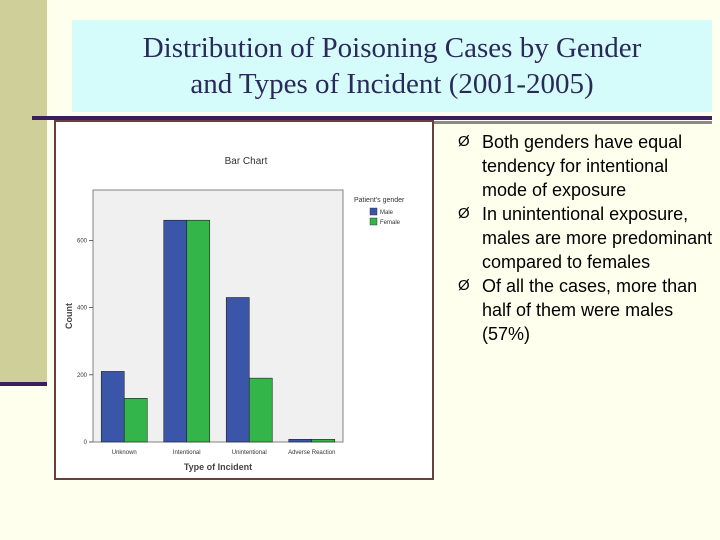 Image resolution: width=720 pixels, height=540 pixels. I want to click on x-tick-label: Adverse Reaction, so click(311, 453).